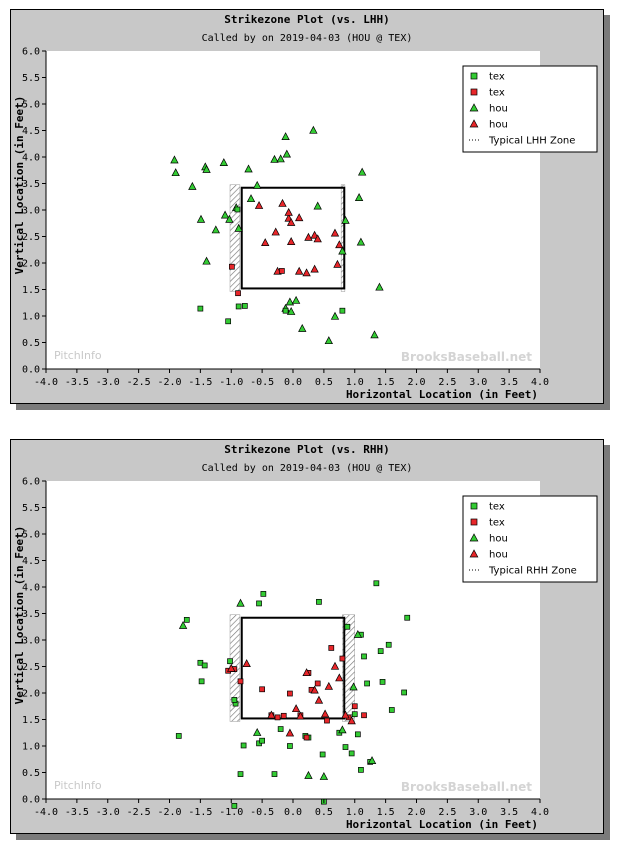 The width and height of the screenshot is (620, 843). I want to click on legend-label: Typical RHH Zone, so click(532, 571).